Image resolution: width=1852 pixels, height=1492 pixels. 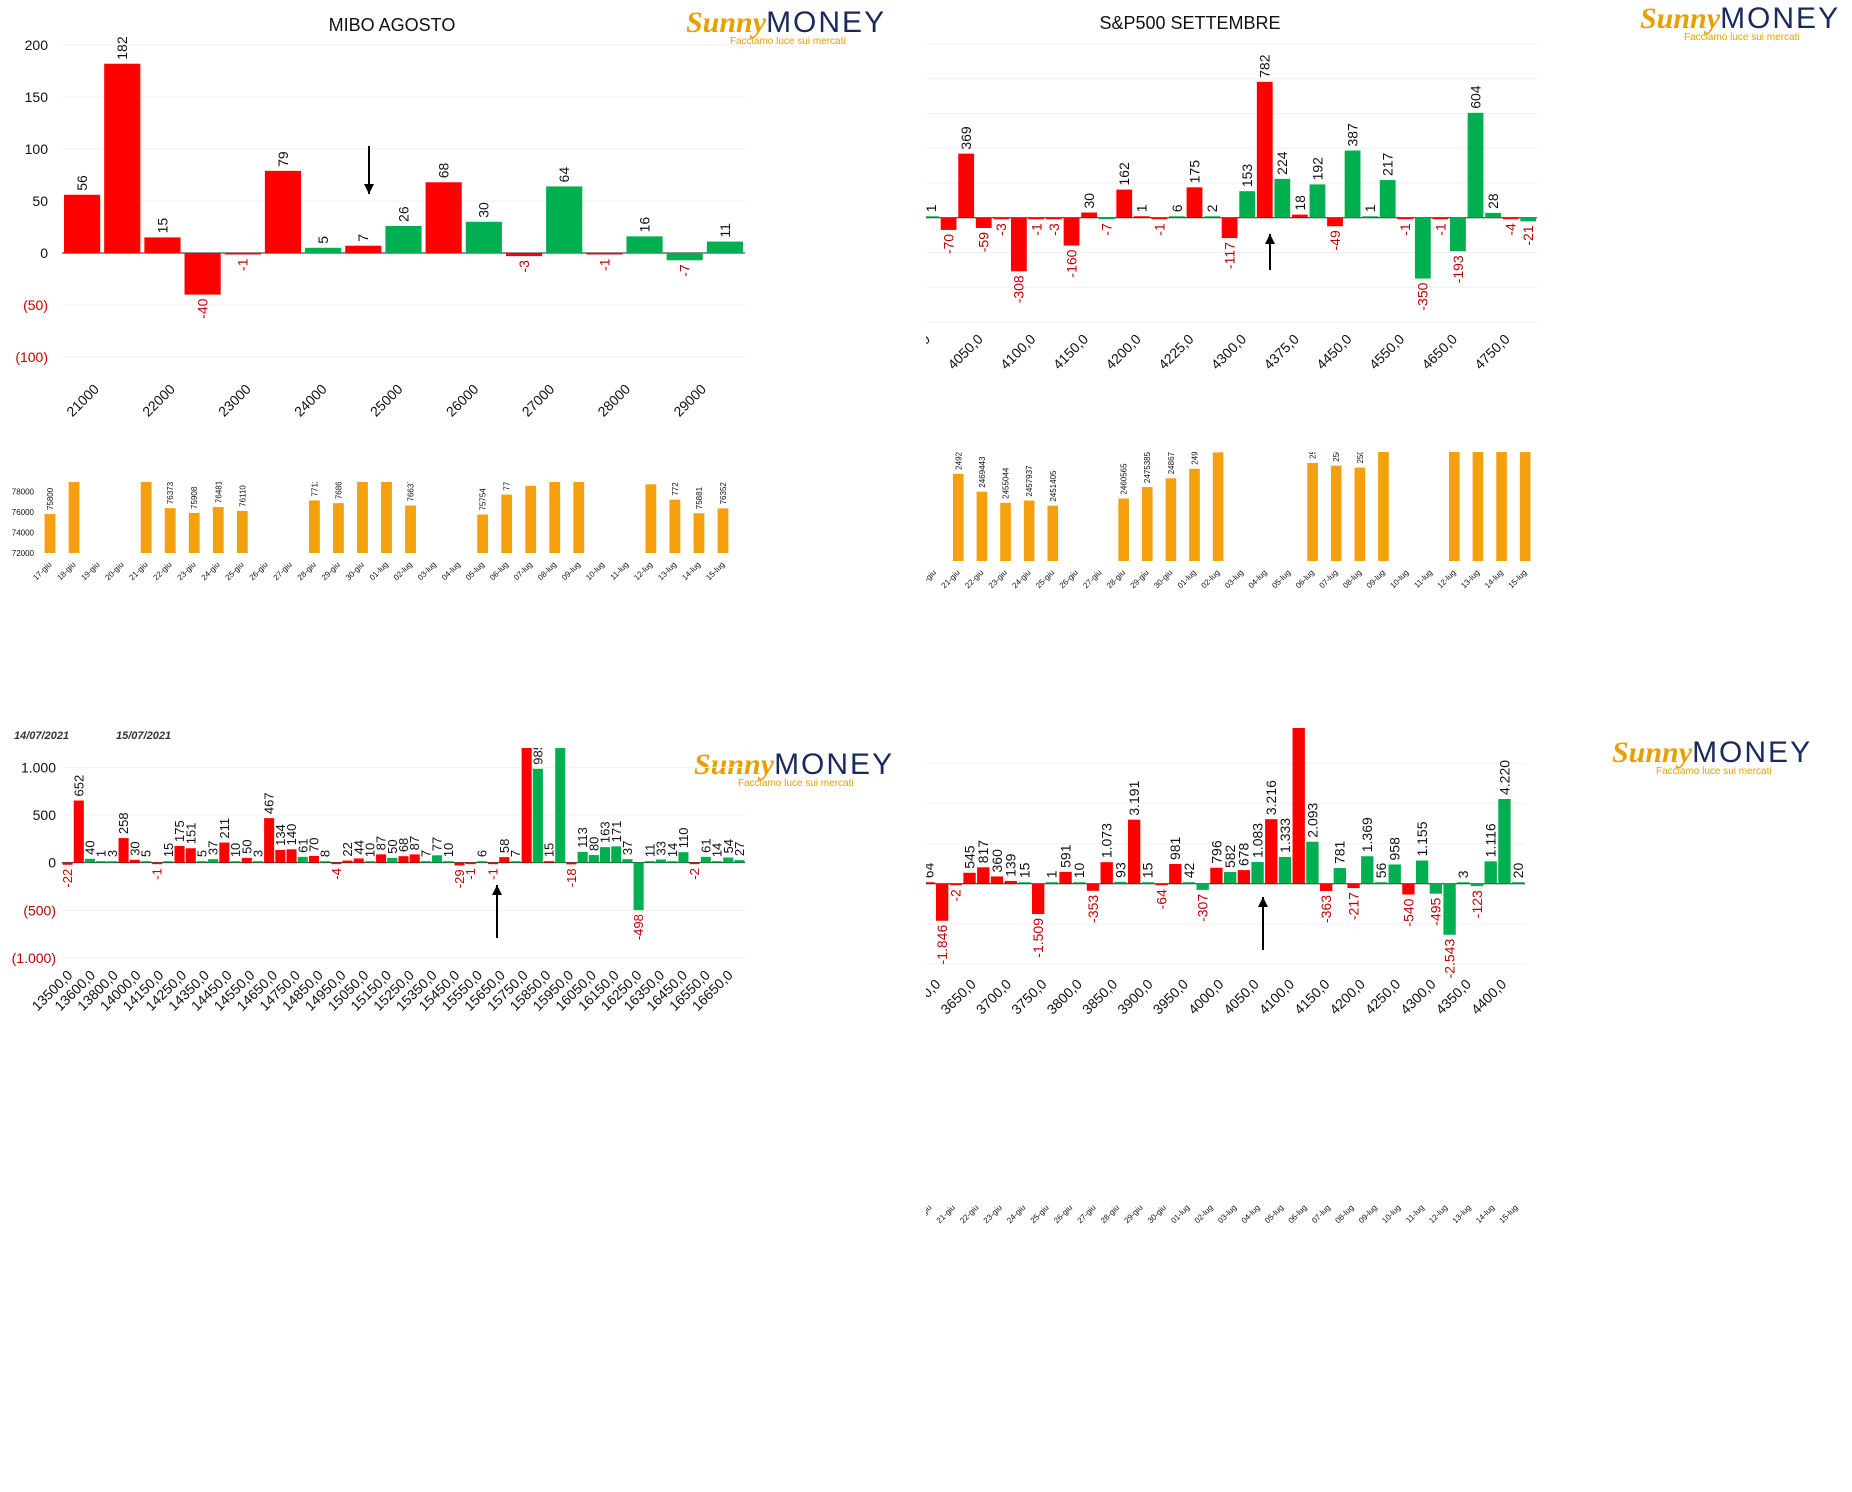 What do you see at coordinates (38, 767) in the screenshot?
I see `y-tick-label: 1.000` at bounding box center [38, 767].